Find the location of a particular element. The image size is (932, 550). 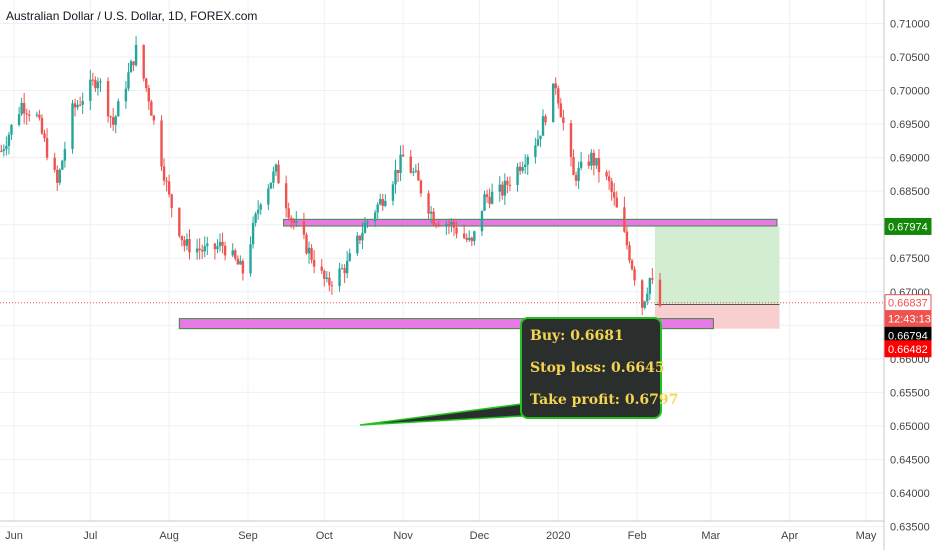

callout-buy: Buy: 0.6681 is located at coordinates (577, 336).